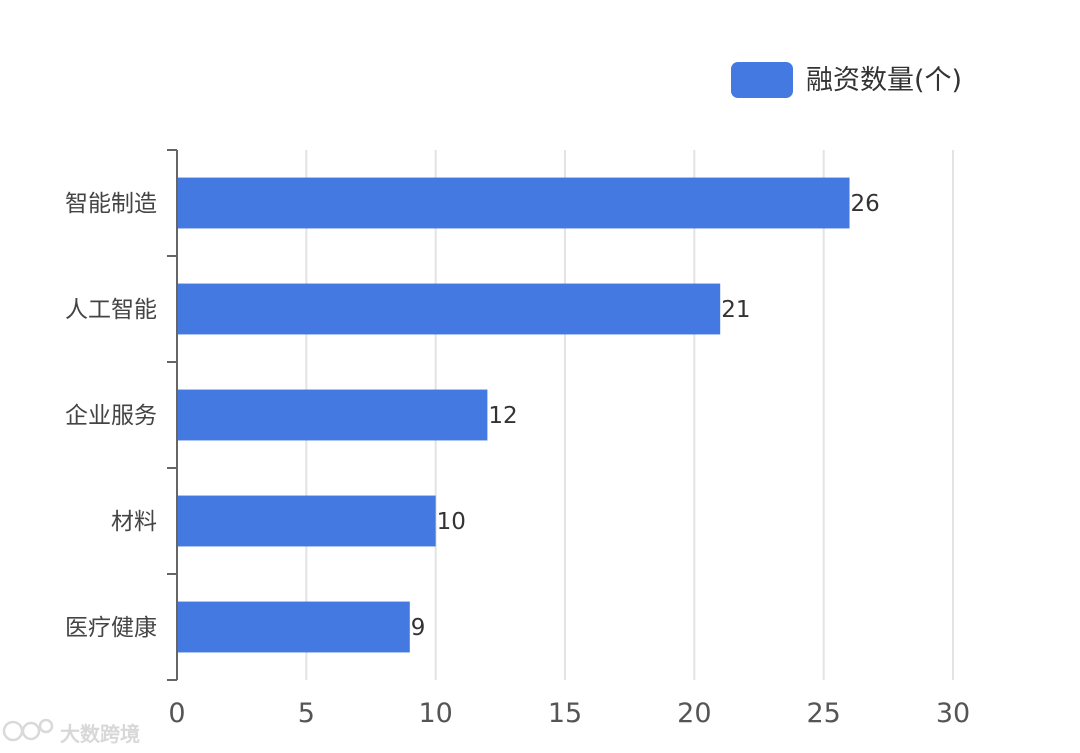 This screenshot has height=753, width=1080. What do you see at coordinates (953, 713) in the screenshot?
I see `x-tick-label: 30` at bounding box center [953, 713].